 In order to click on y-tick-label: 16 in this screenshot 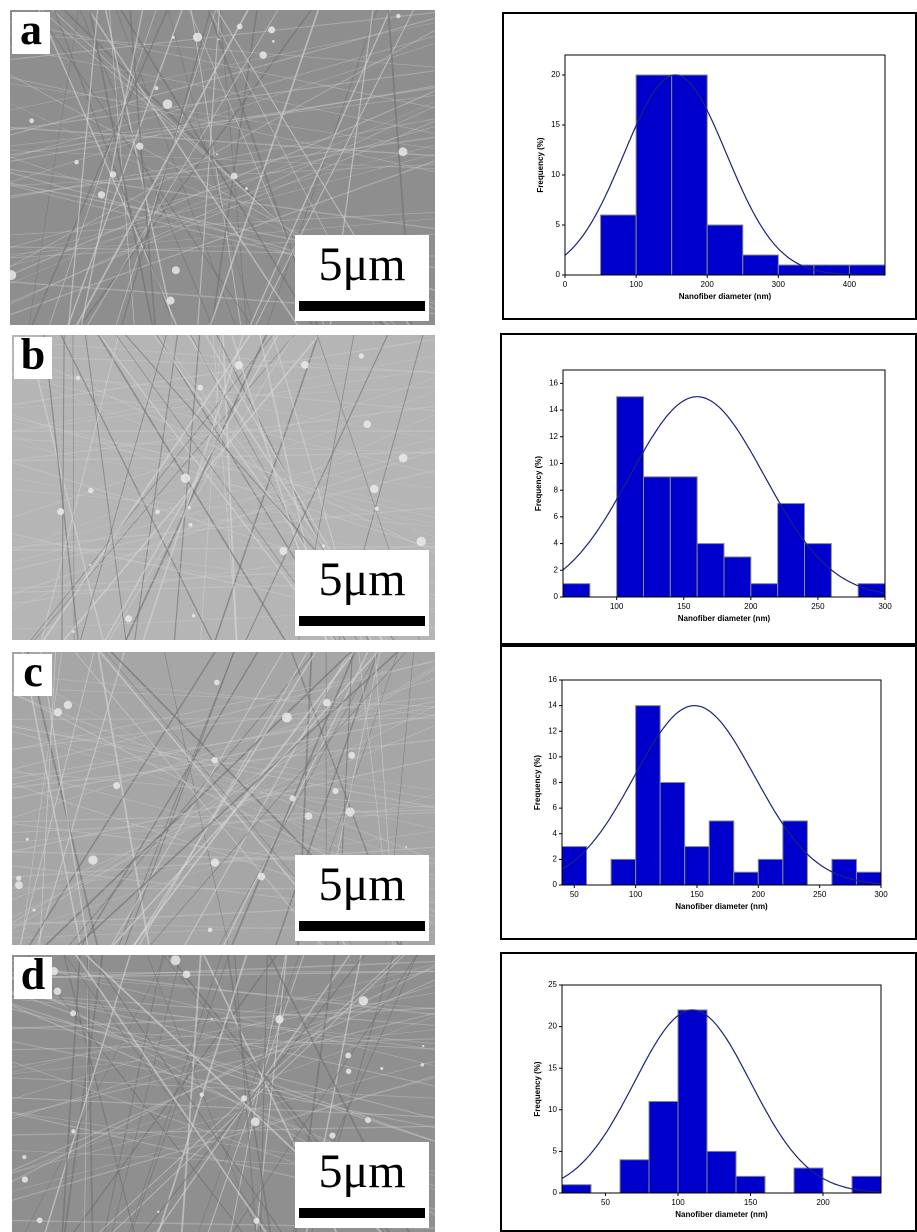, I will do `click(553, 382)`.